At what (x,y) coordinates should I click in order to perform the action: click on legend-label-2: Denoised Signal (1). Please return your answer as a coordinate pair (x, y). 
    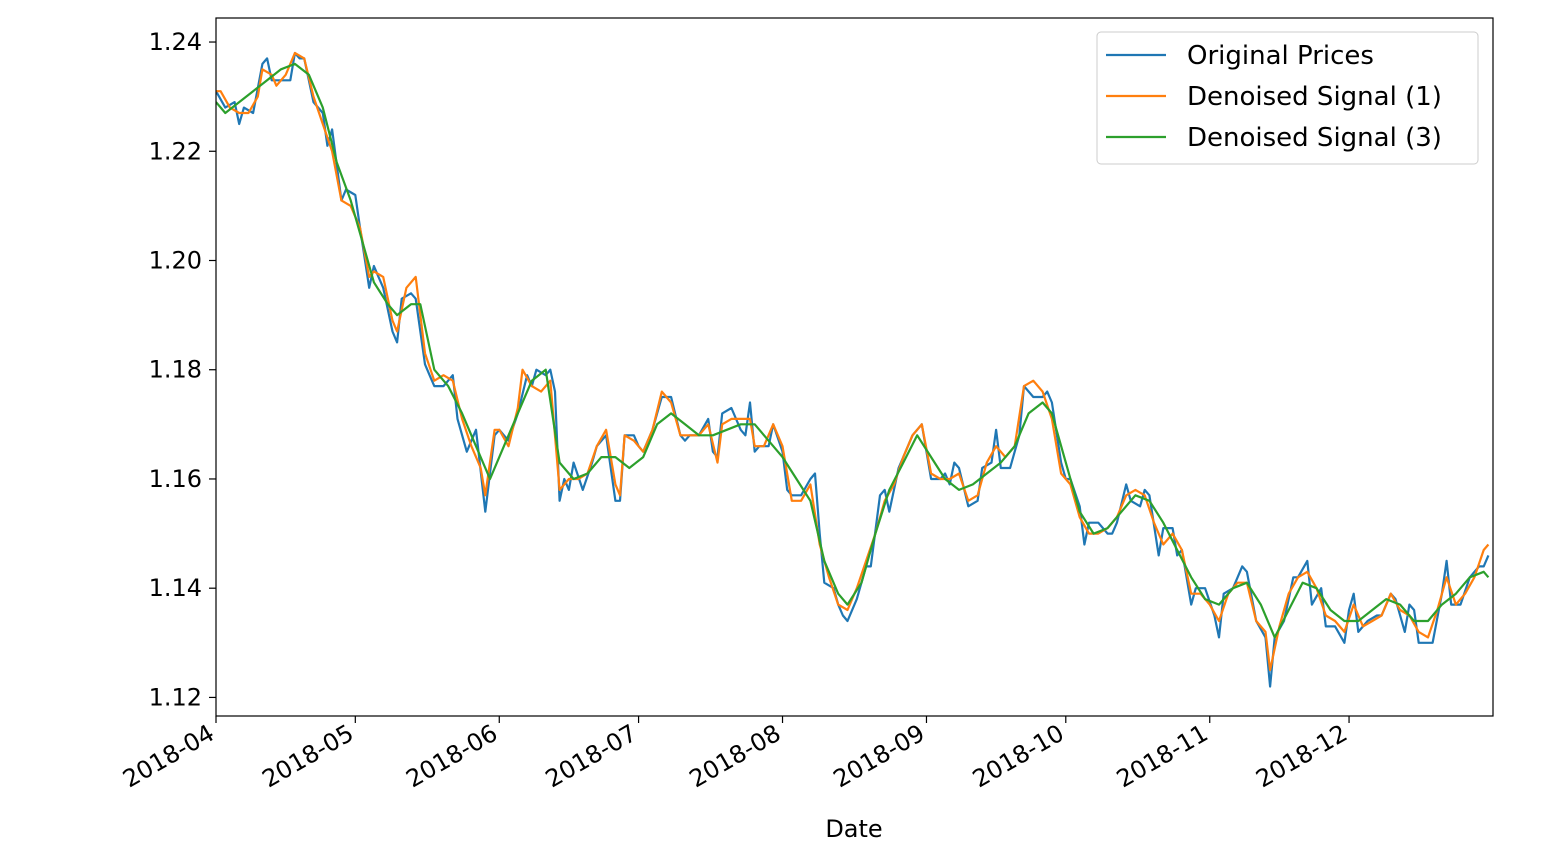
    Looking at the image, I should click on (1314, 97).